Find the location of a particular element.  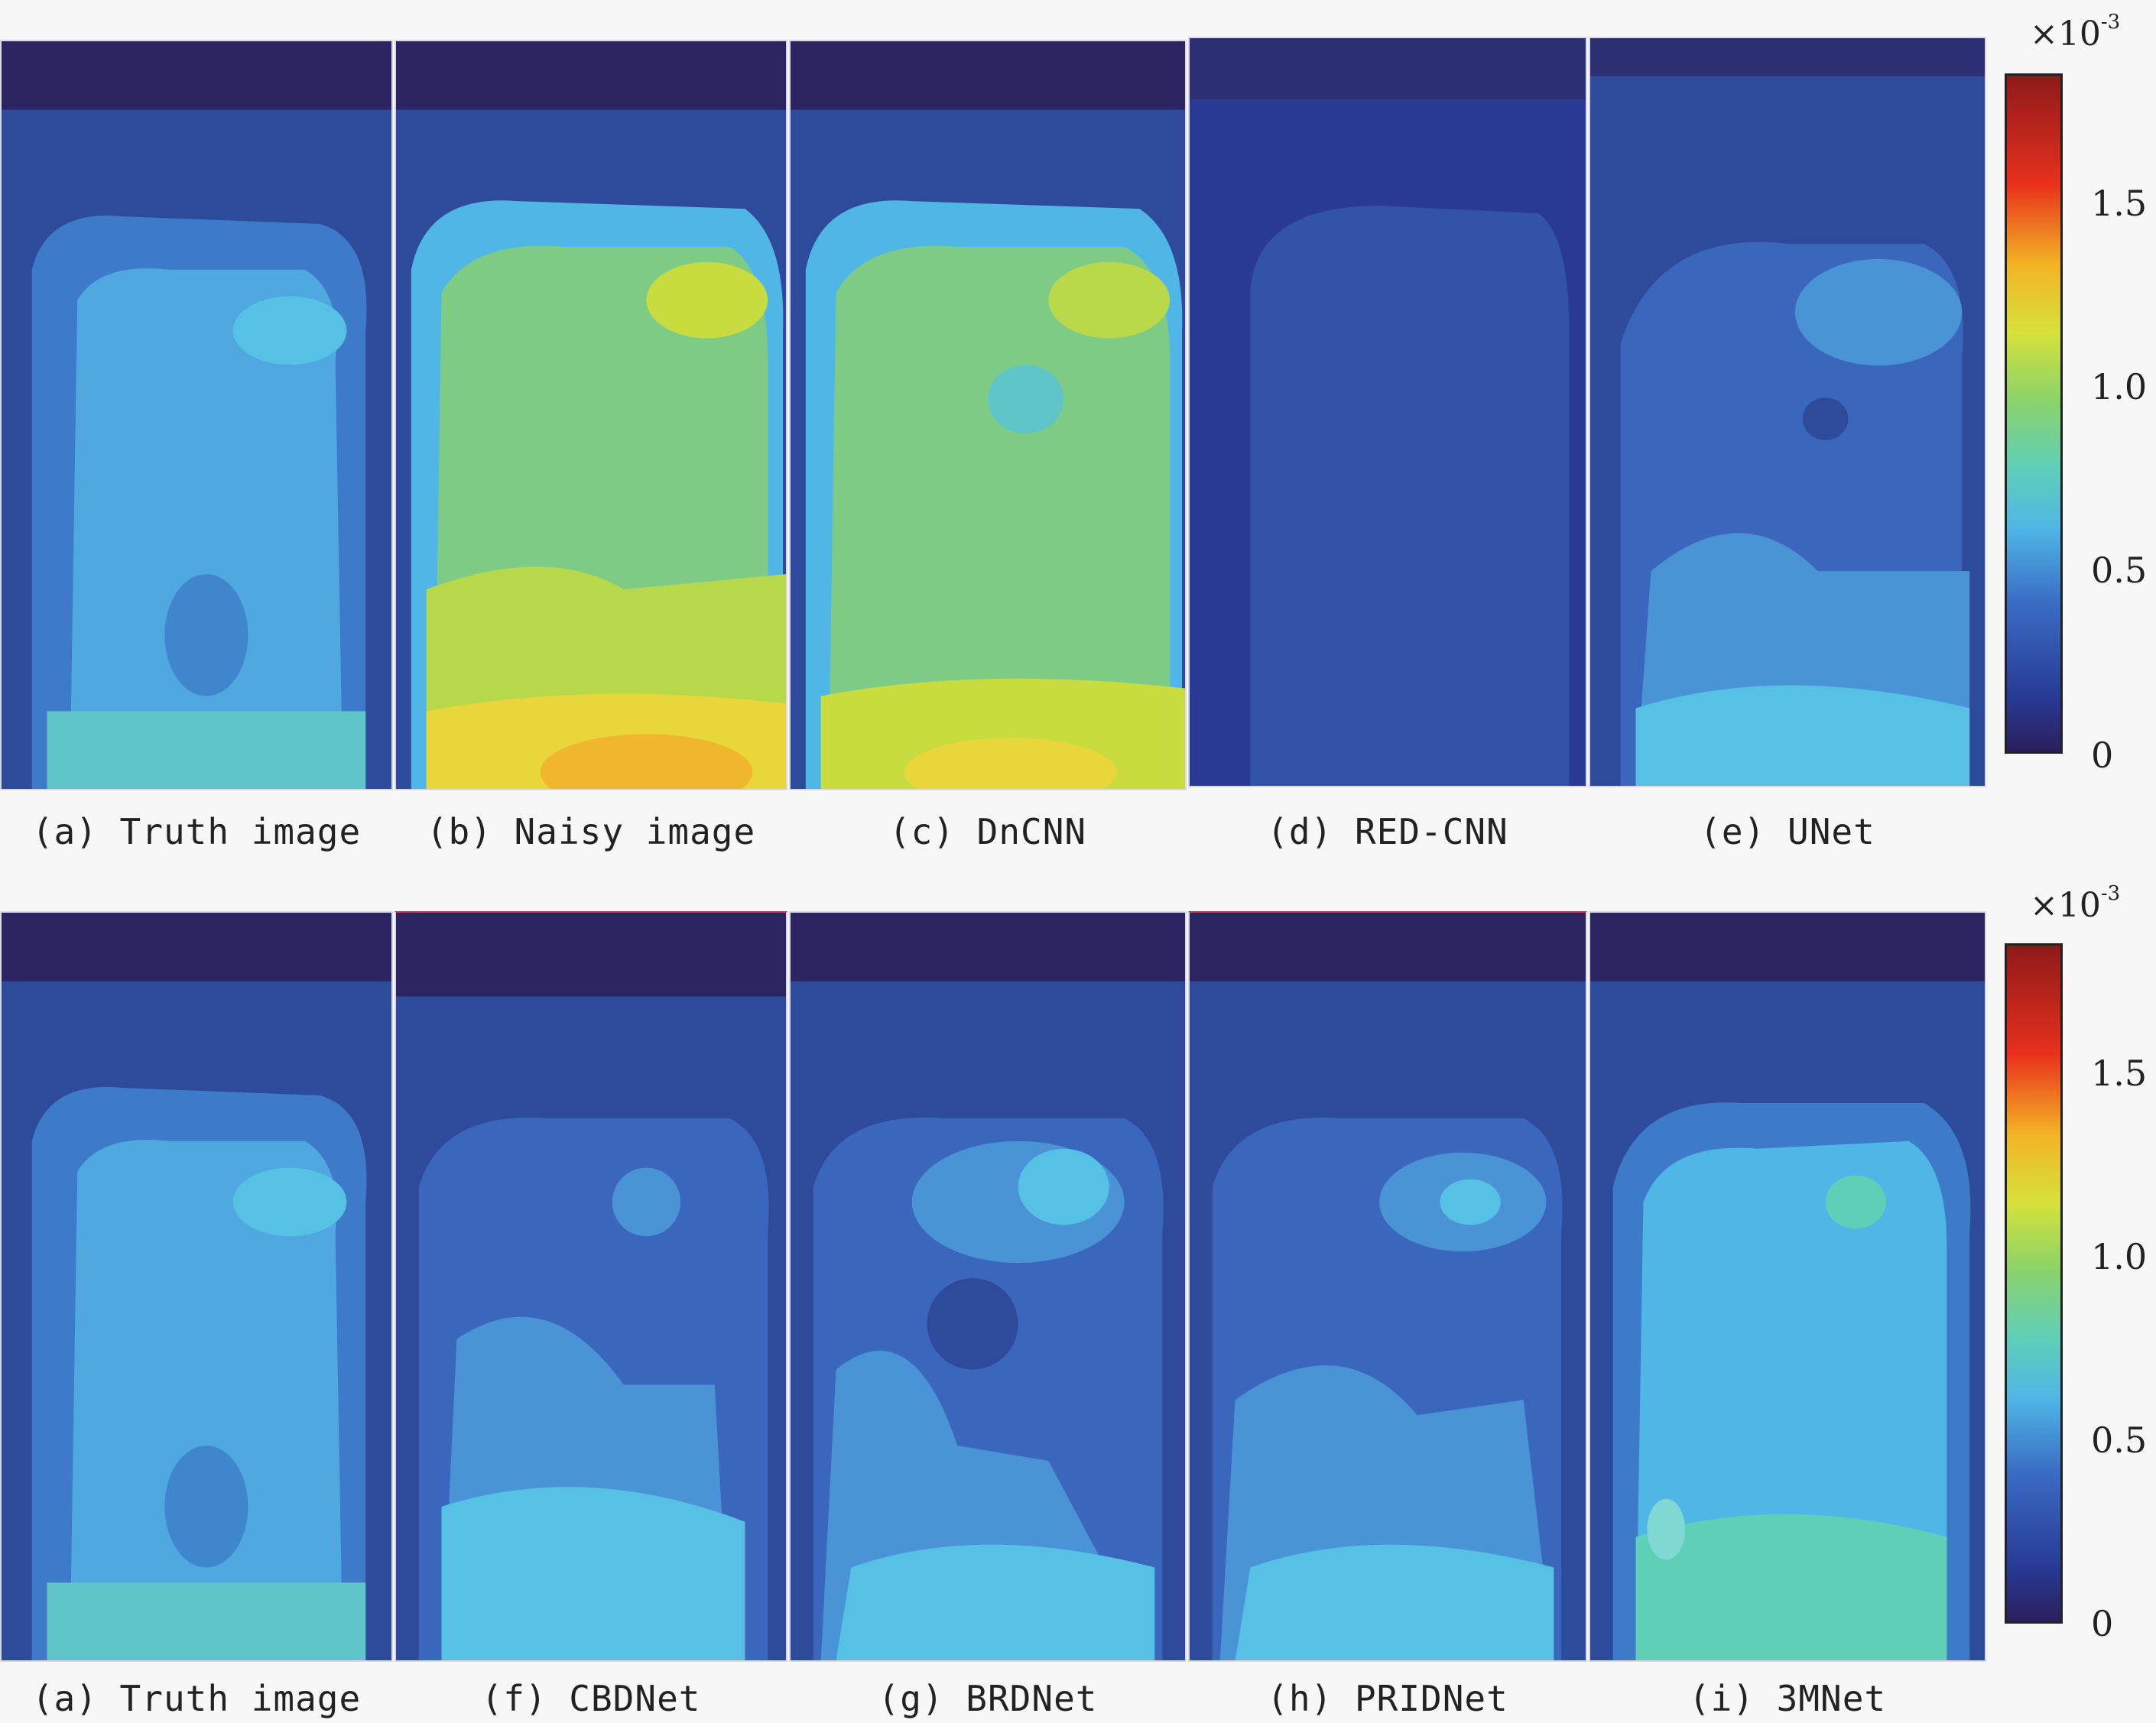

colorbar-multiplier: ×10⁻³ is located at coordinates (2075, 32).